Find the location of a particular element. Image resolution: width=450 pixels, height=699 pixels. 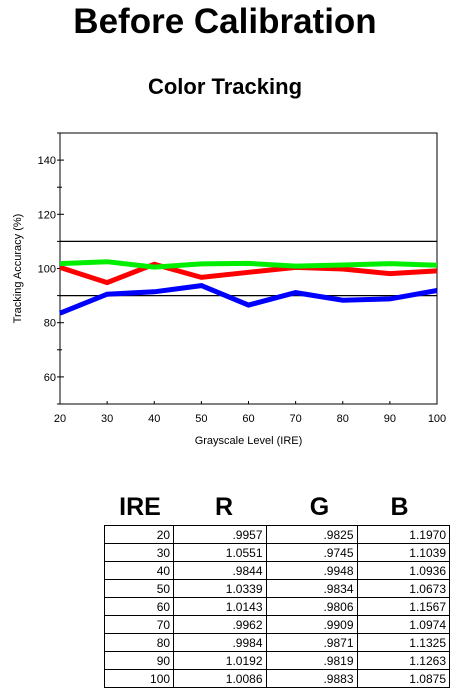

y-tick-label: 120 is located at coordinates (47, 215).